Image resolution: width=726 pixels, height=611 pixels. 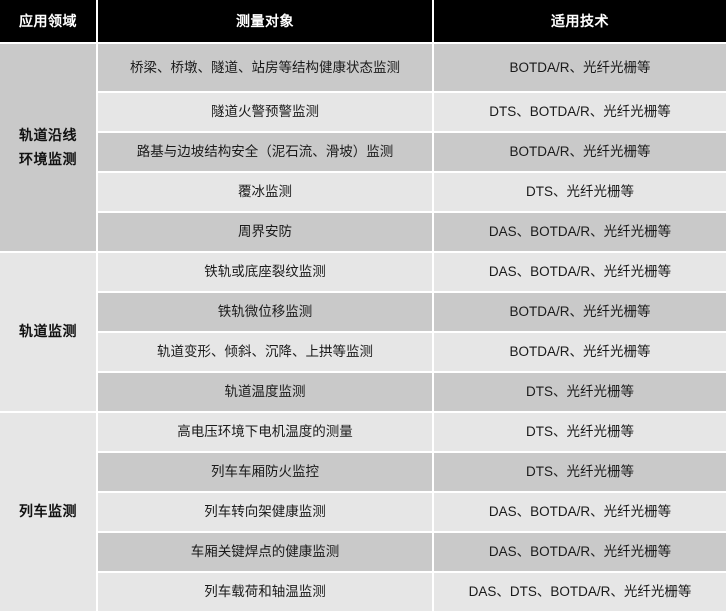 I want to click on applicable-technology-cell: DAS、DTS、BOTDA/R、光纤光栅等, so click(x=580, y=591).